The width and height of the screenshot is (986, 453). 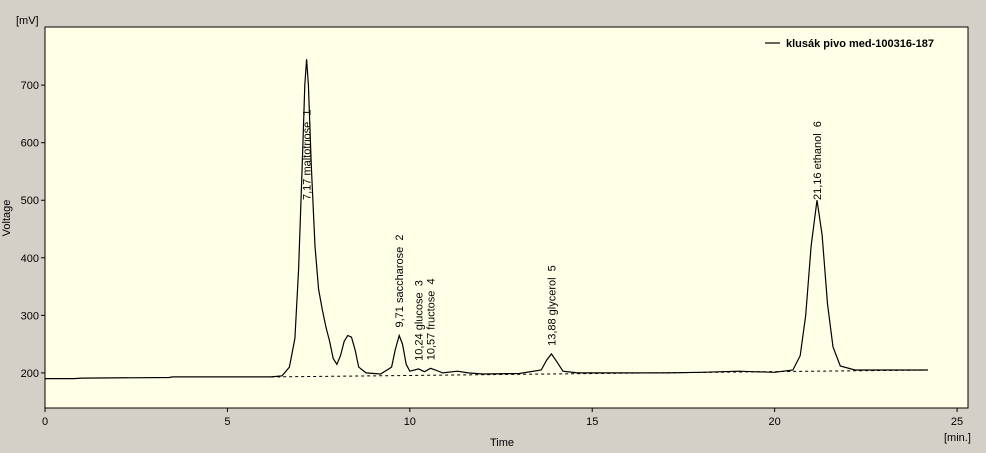 I want to click on y-tick-label: 700, so click(x=30, y=86).